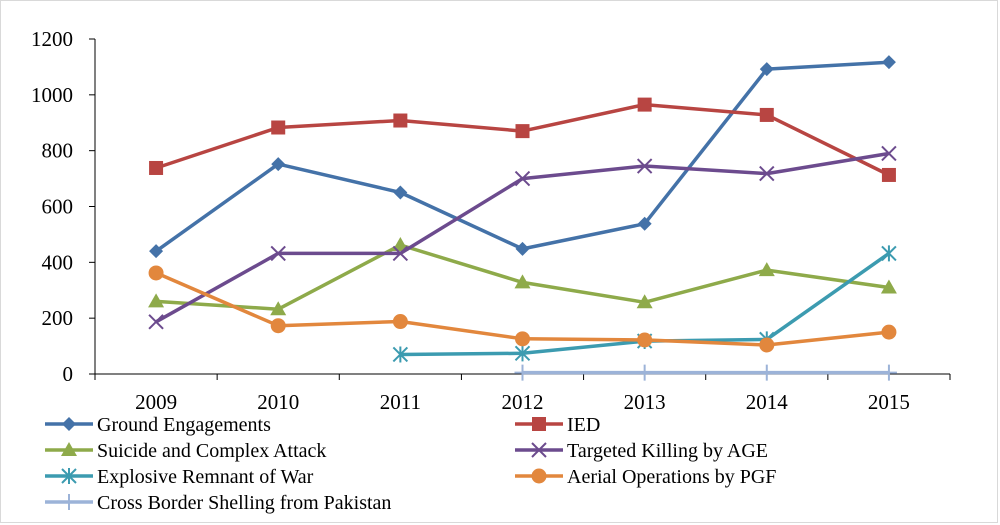 The height and width of the screenshot is (525, 1000). Describe the element at coordinates (523, 402) in the screenshot. I see `x-tick-label: 2012` at that location.